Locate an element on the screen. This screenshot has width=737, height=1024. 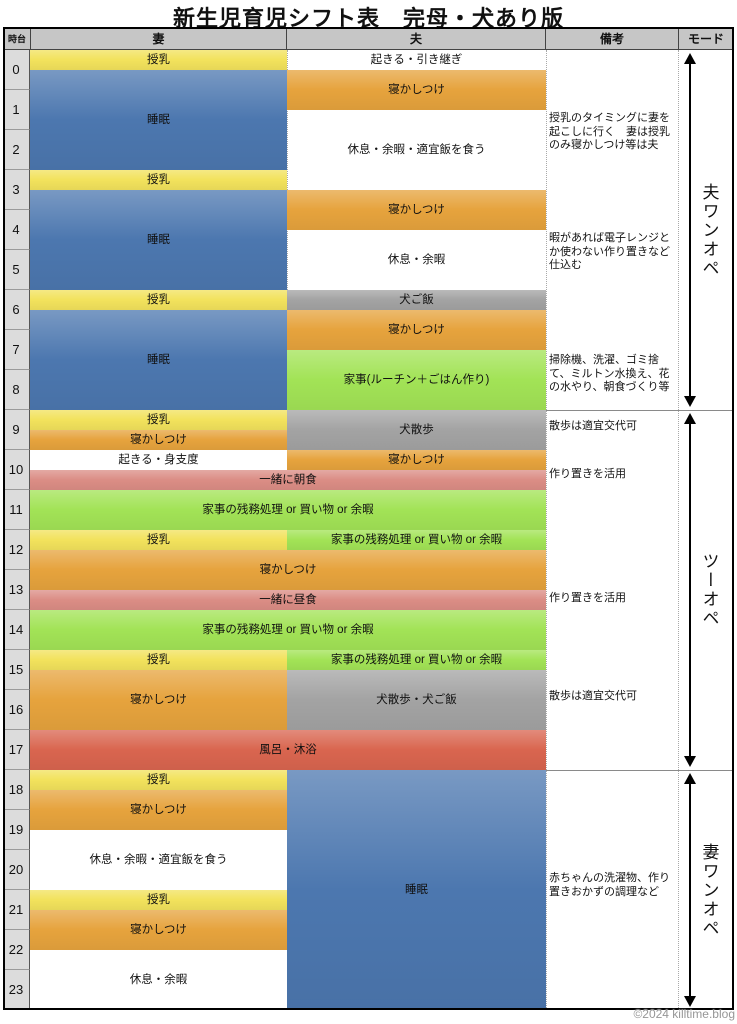
schedule-cell: 起きる・引き継ぎ is located at coordinates (416, 59).